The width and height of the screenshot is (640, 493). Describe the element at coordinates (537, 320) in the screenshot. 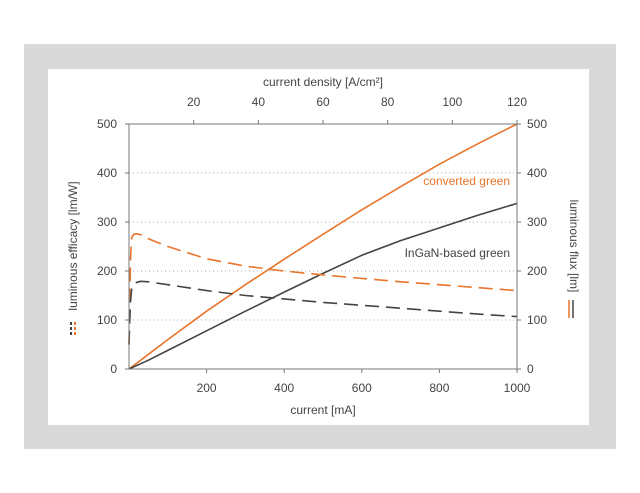

I see `right-y-tick-label-100: 100` at that location.